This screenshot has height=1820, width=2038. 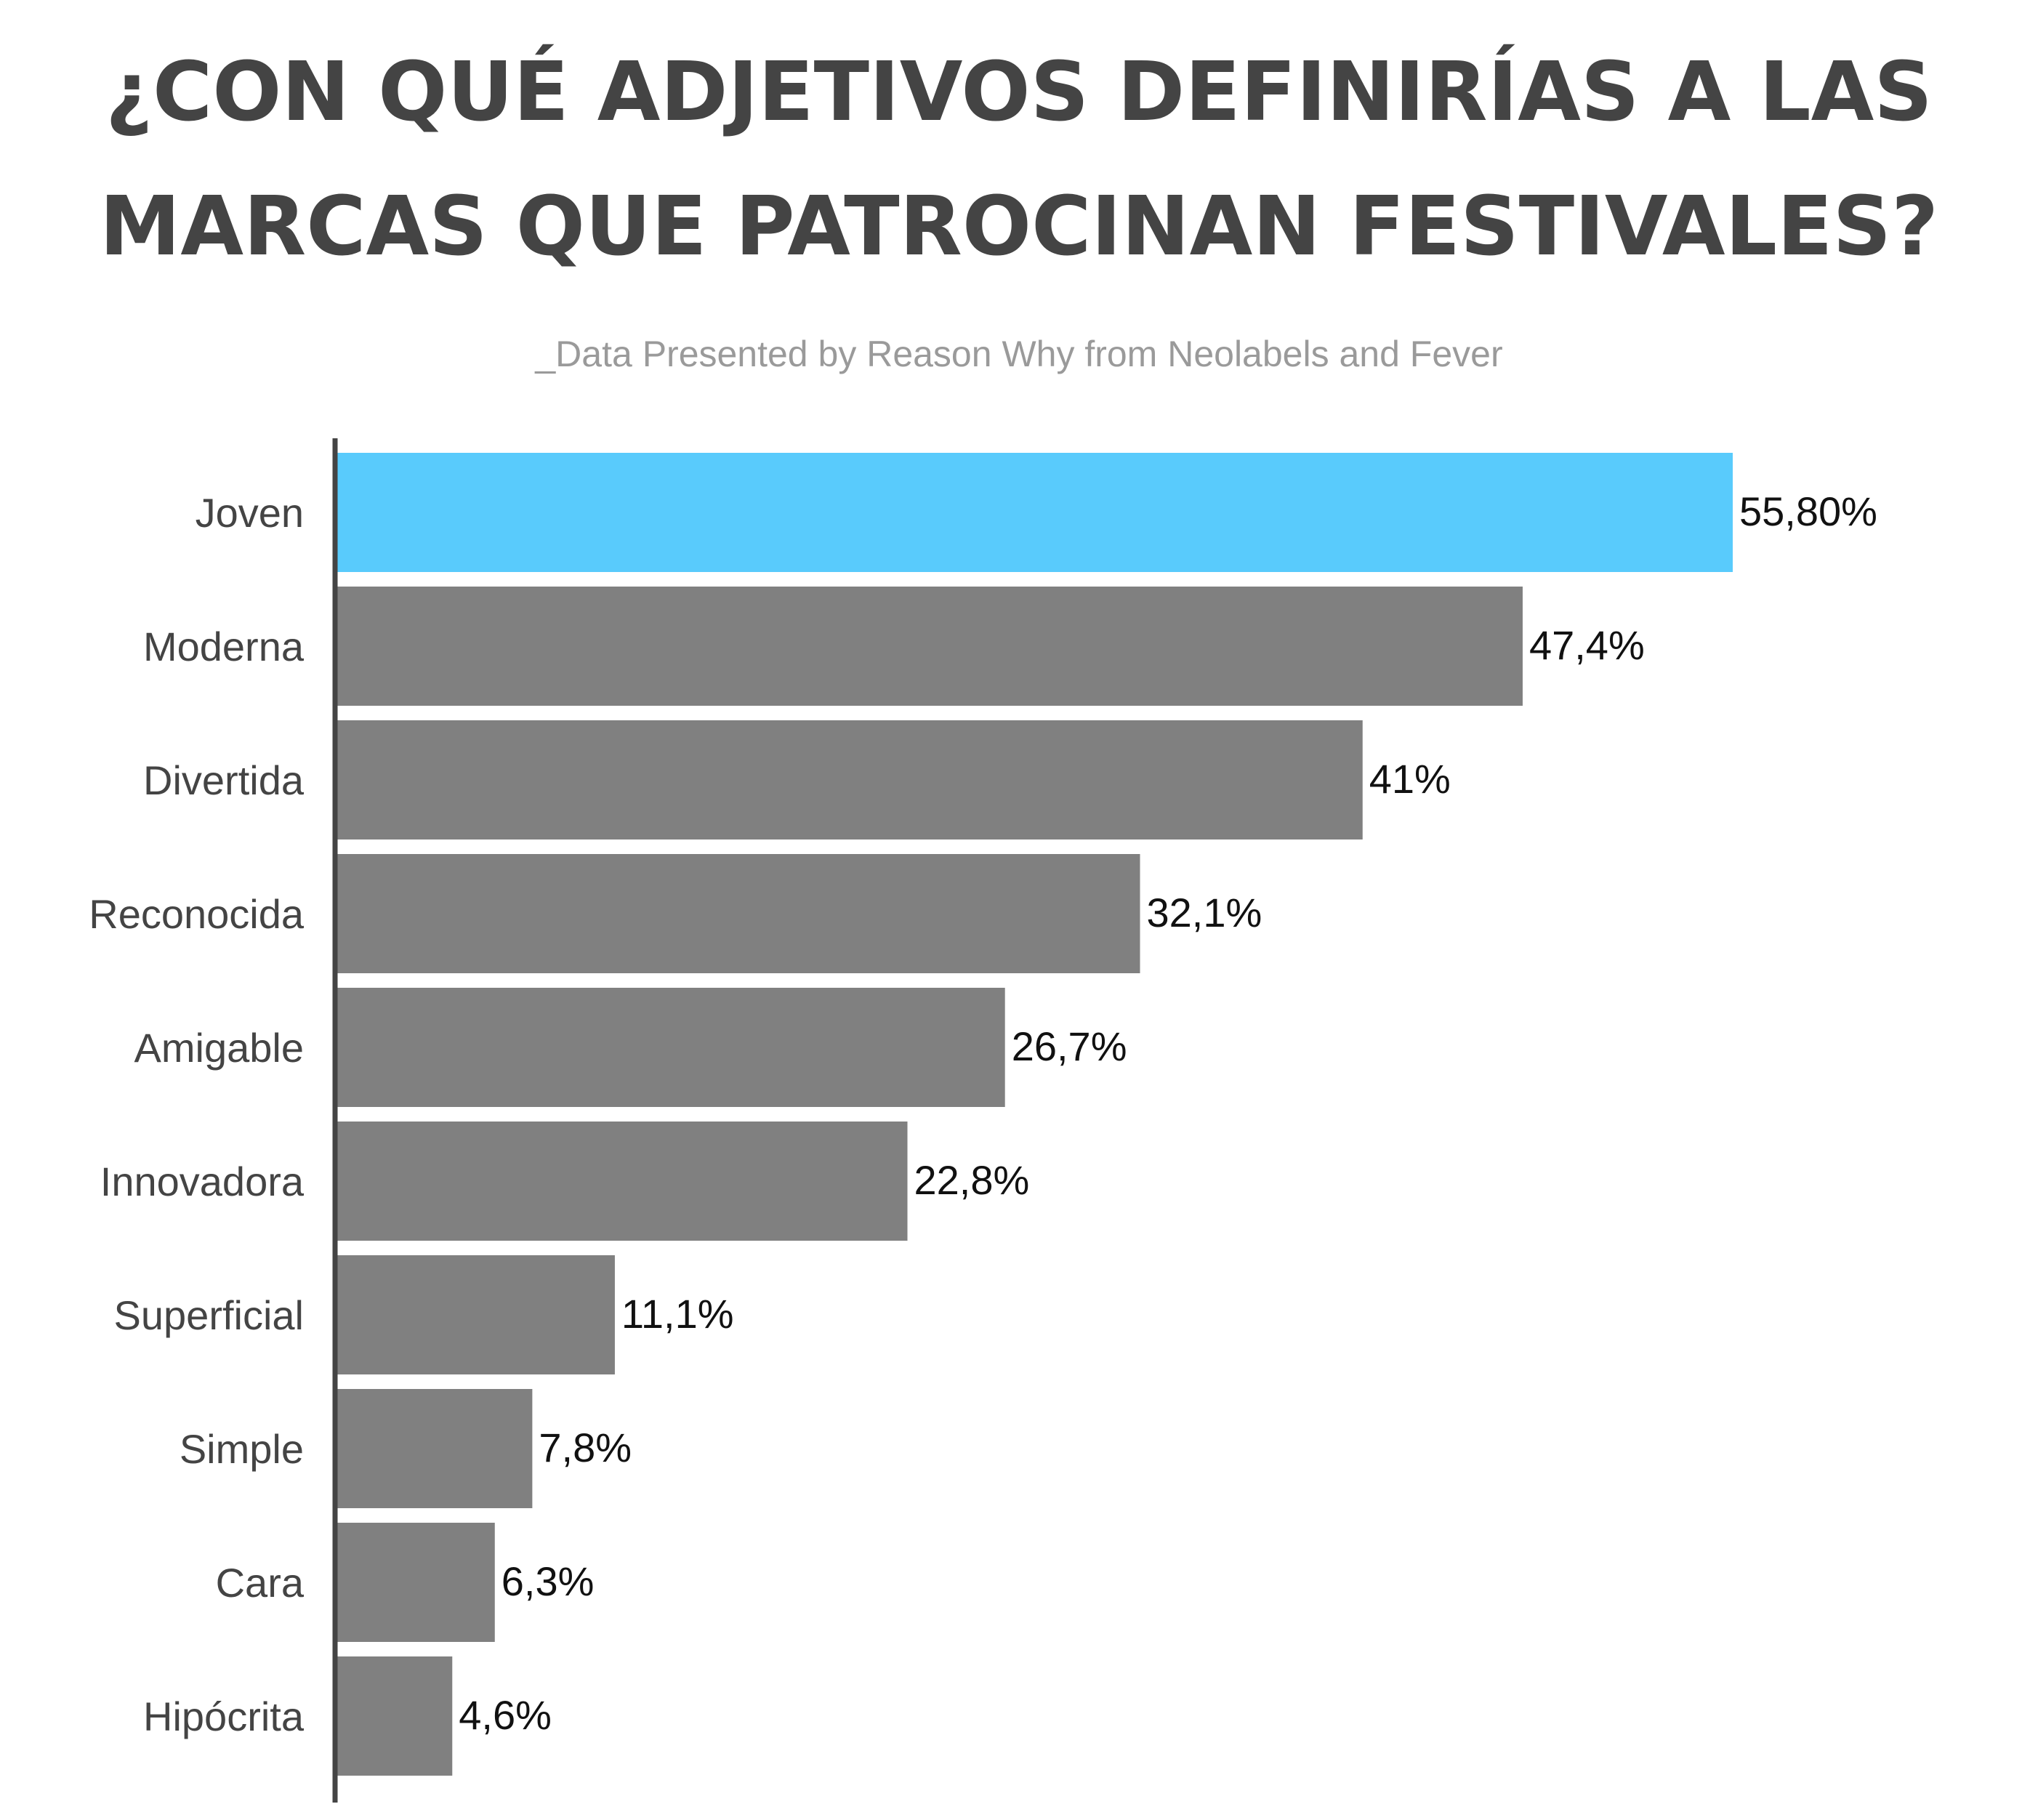 I want to click on chart-title-line-2: MARCAS QUE PATROCINAN FESTIVALES?, so click(x=1019, y=227).